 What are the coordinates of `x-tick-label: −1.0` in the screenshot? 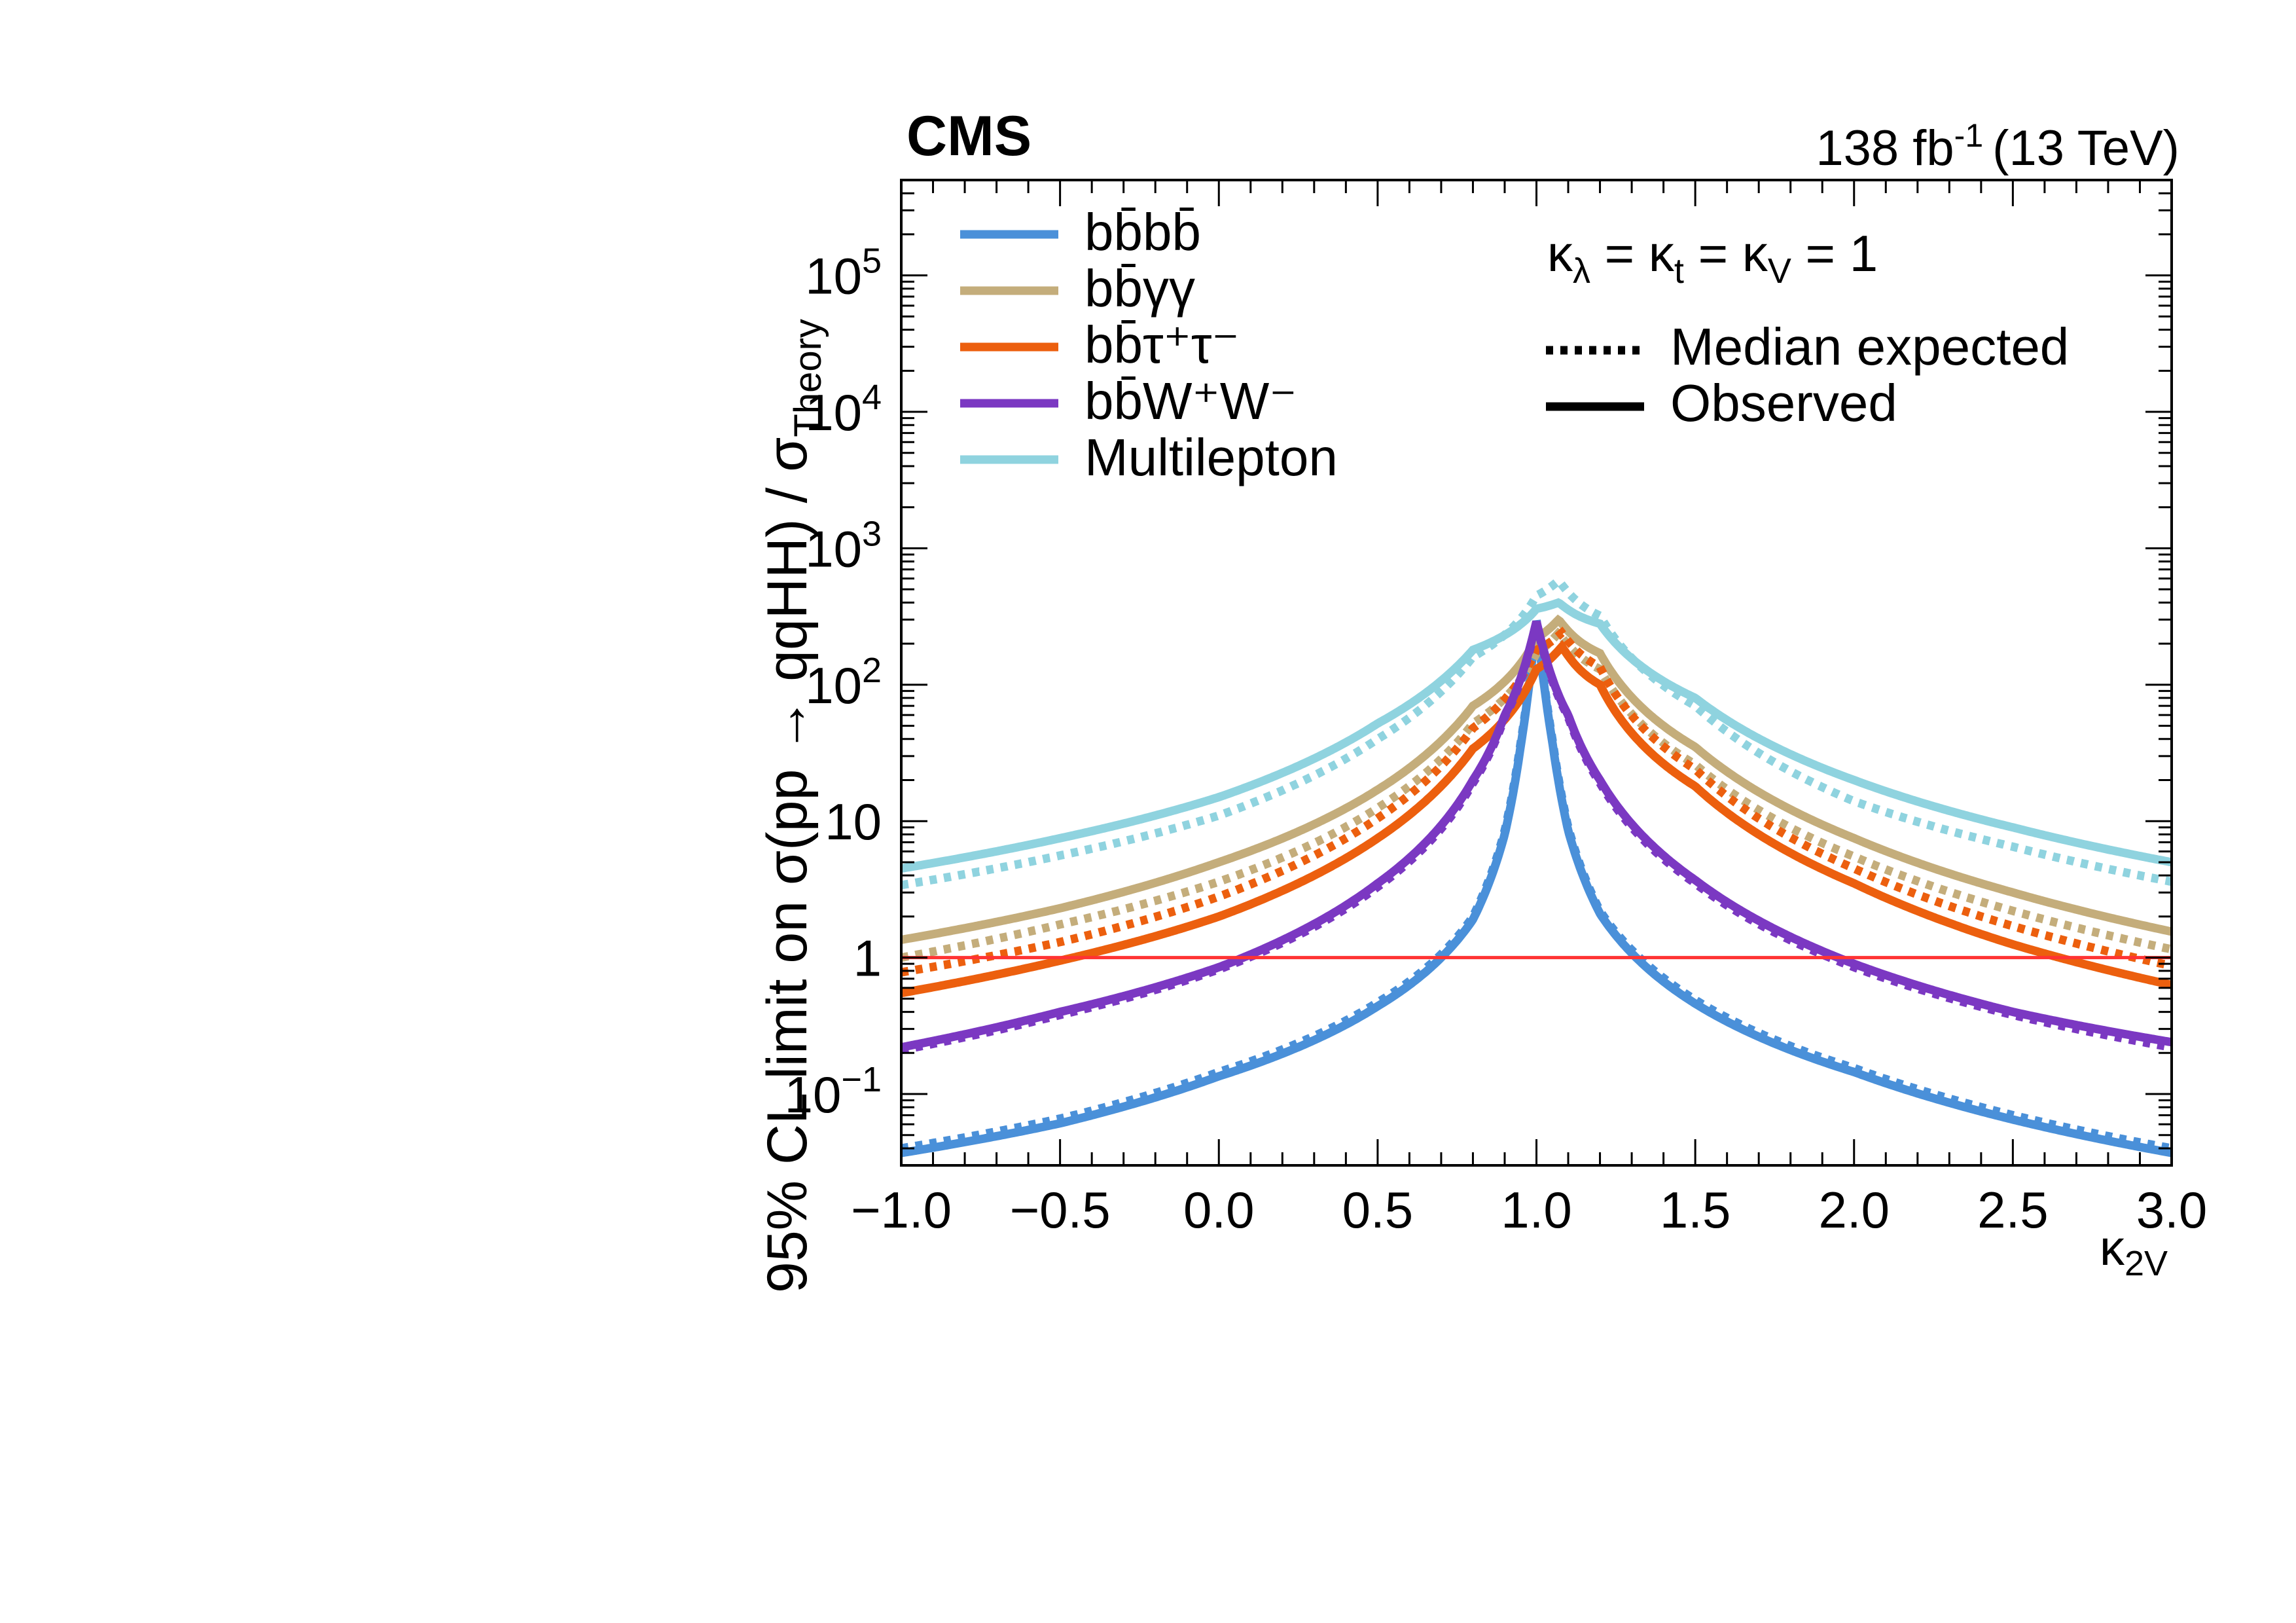 It's located at (901, 1210).